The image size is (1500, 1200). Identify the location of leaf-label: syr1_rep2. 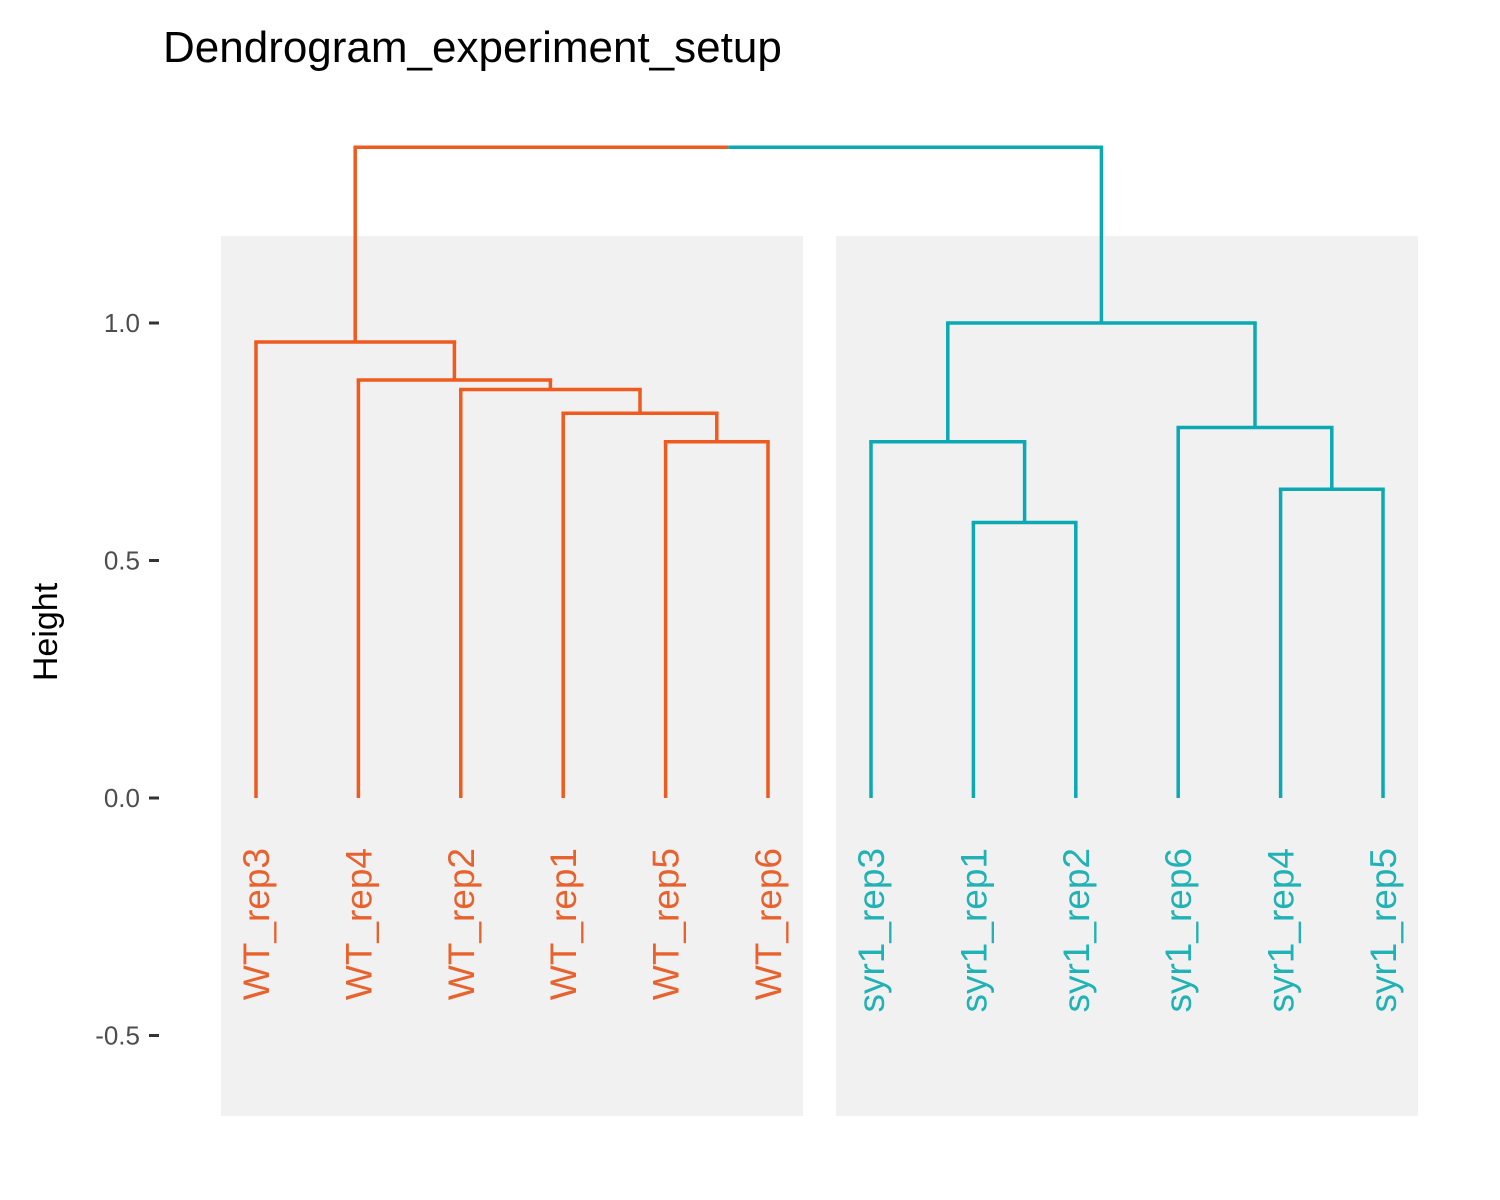
(1076, 930).